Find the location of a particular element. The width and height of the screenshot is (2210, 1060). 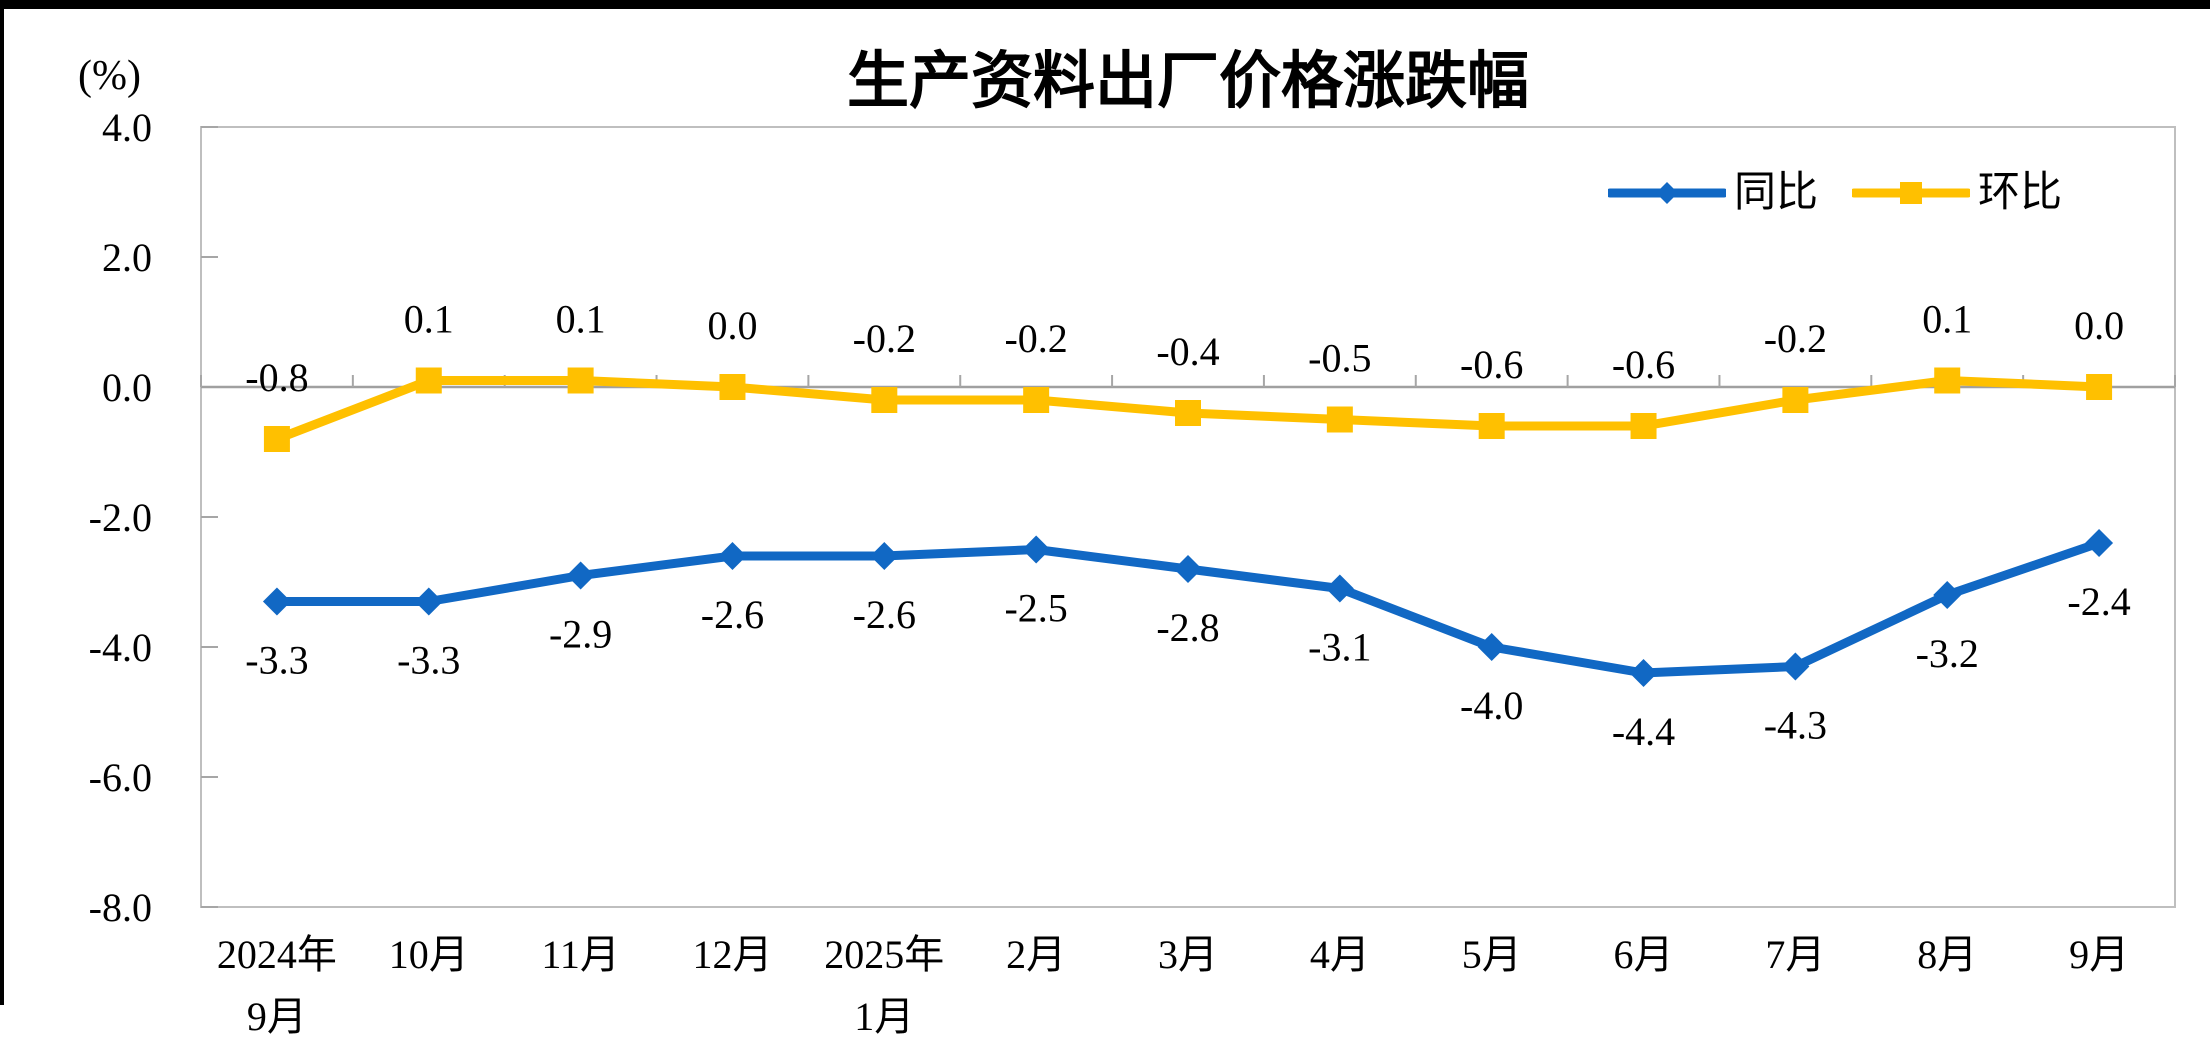

x-category-label: 8月 is located at coordinates (1947, 954).